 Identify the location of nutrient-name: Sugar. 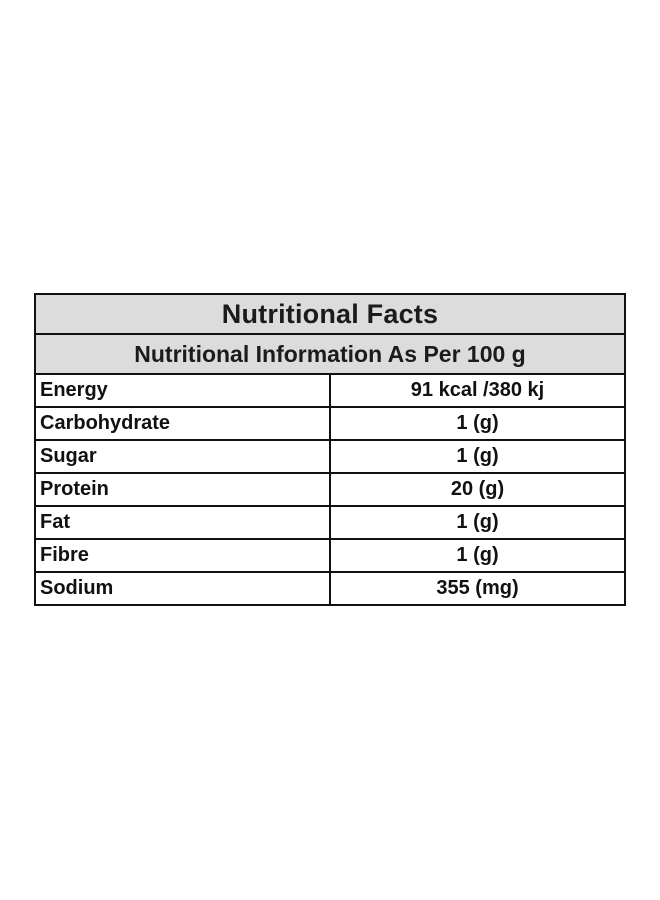
(182, 456).